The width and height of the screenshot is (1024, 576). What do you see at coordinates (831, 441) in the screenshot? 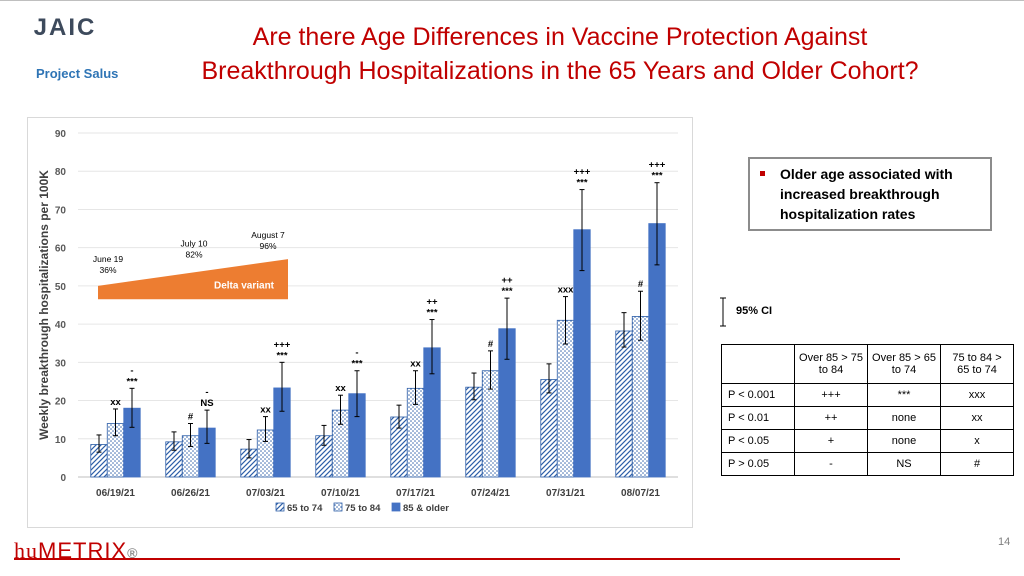
I see `table-cell: +` at bounding box center [831, 441].